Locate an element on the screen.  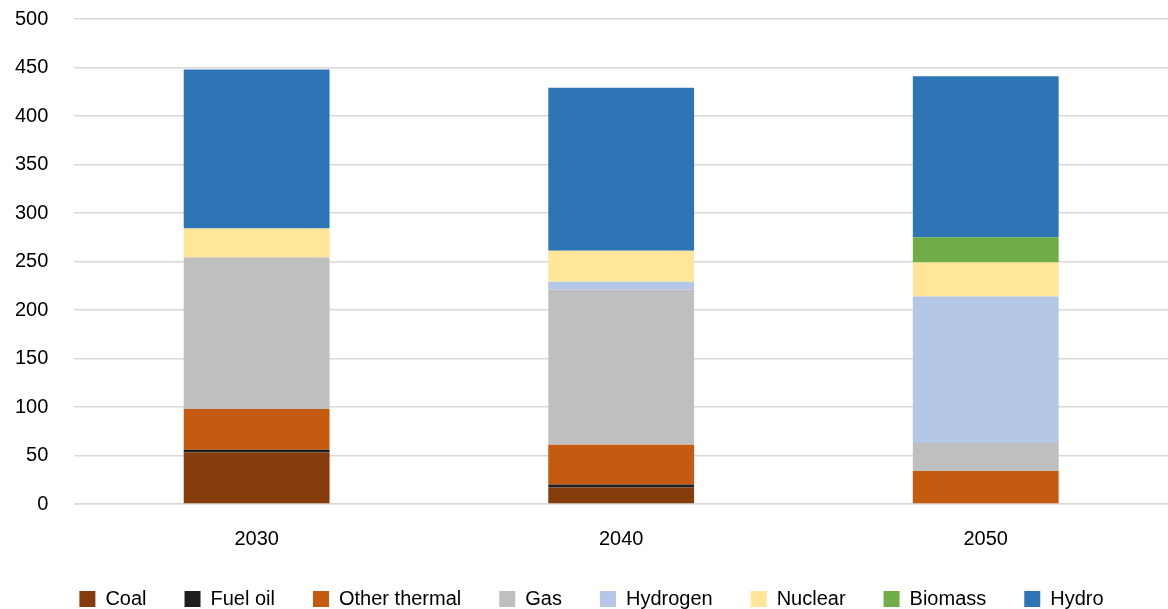
legend-label: Hydro is located at coordinates (1077, 597).